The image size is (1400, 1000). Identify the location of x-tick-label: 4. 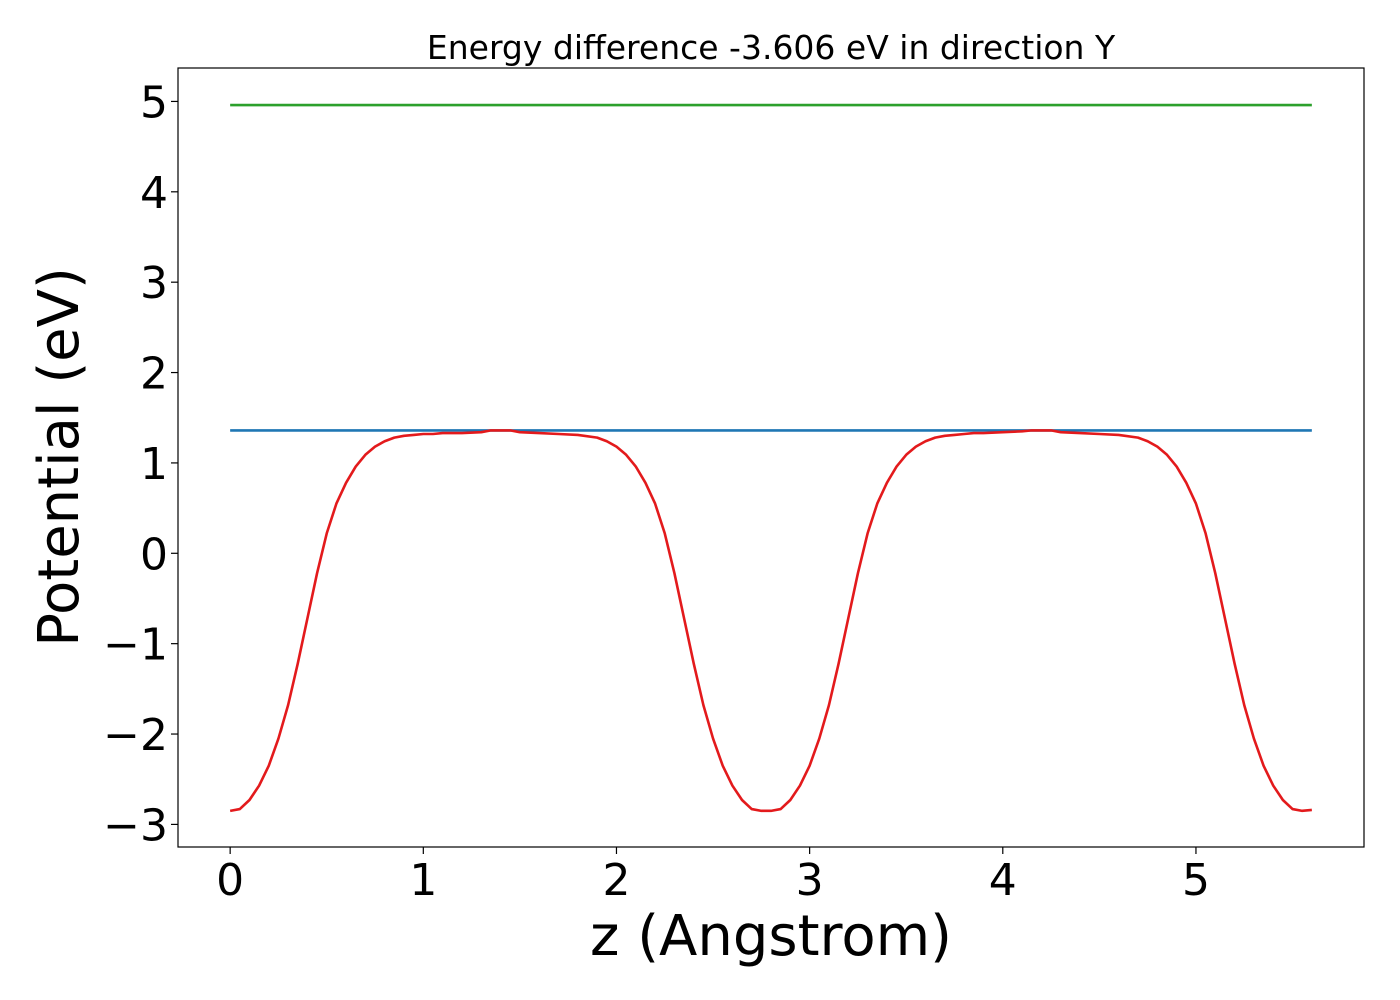
(1003, 880).